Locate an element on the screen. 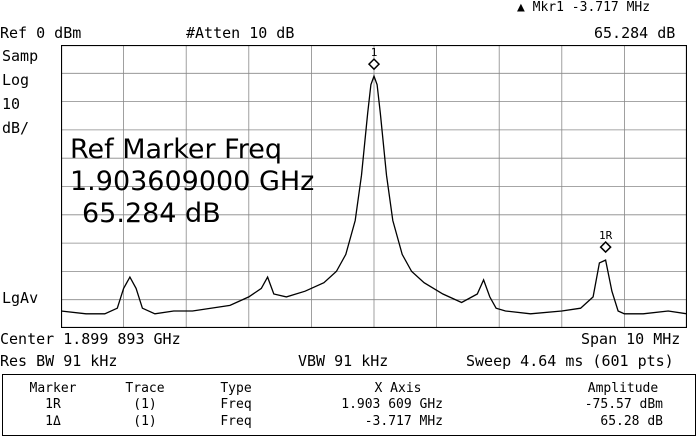  marker-1-label: 1 is located at coordinates (374, 52).